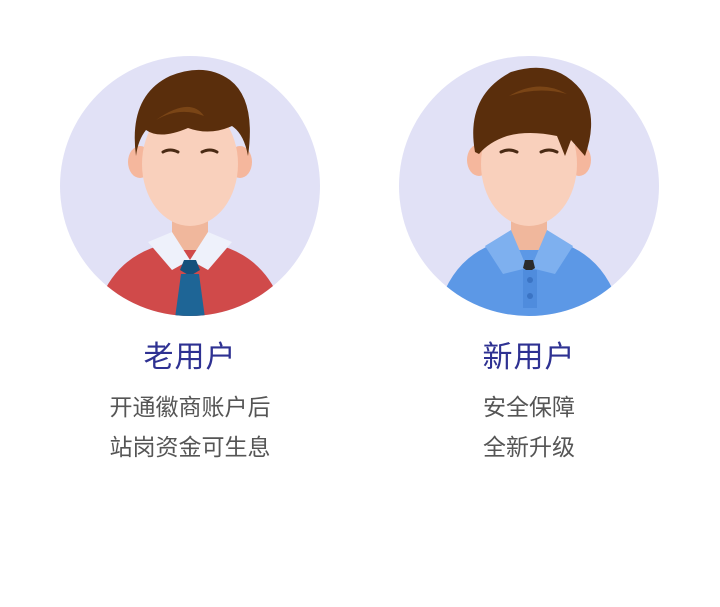 Image resolution: width=720 pixels, height=607 pixels. What do you see at coordinates (190, 357) in the screenshot?
I see `old-user-title: 老用户` at bounding box center [190, 357].